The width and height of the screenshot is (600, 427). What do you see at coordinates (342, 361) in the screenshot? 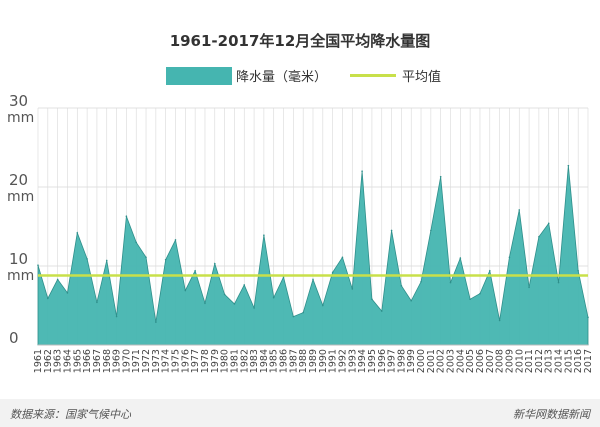
I see `x-tick-label: 1992` at bounding box center [342, 361].